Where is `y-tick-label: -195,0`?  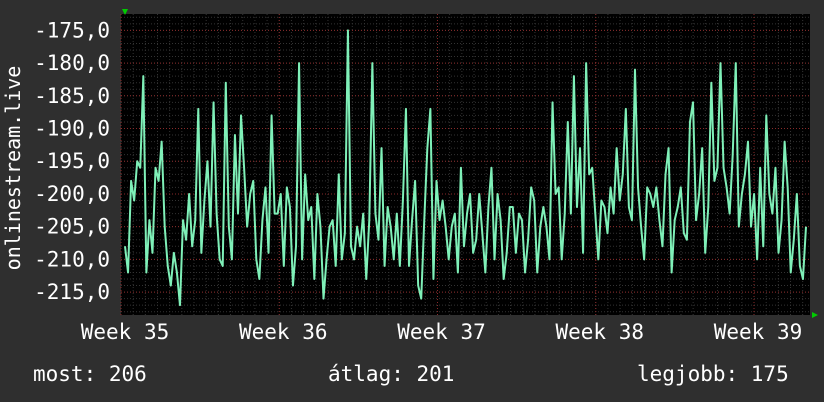
y-tick-label: -195,0 is located at coordinates (72, 161).